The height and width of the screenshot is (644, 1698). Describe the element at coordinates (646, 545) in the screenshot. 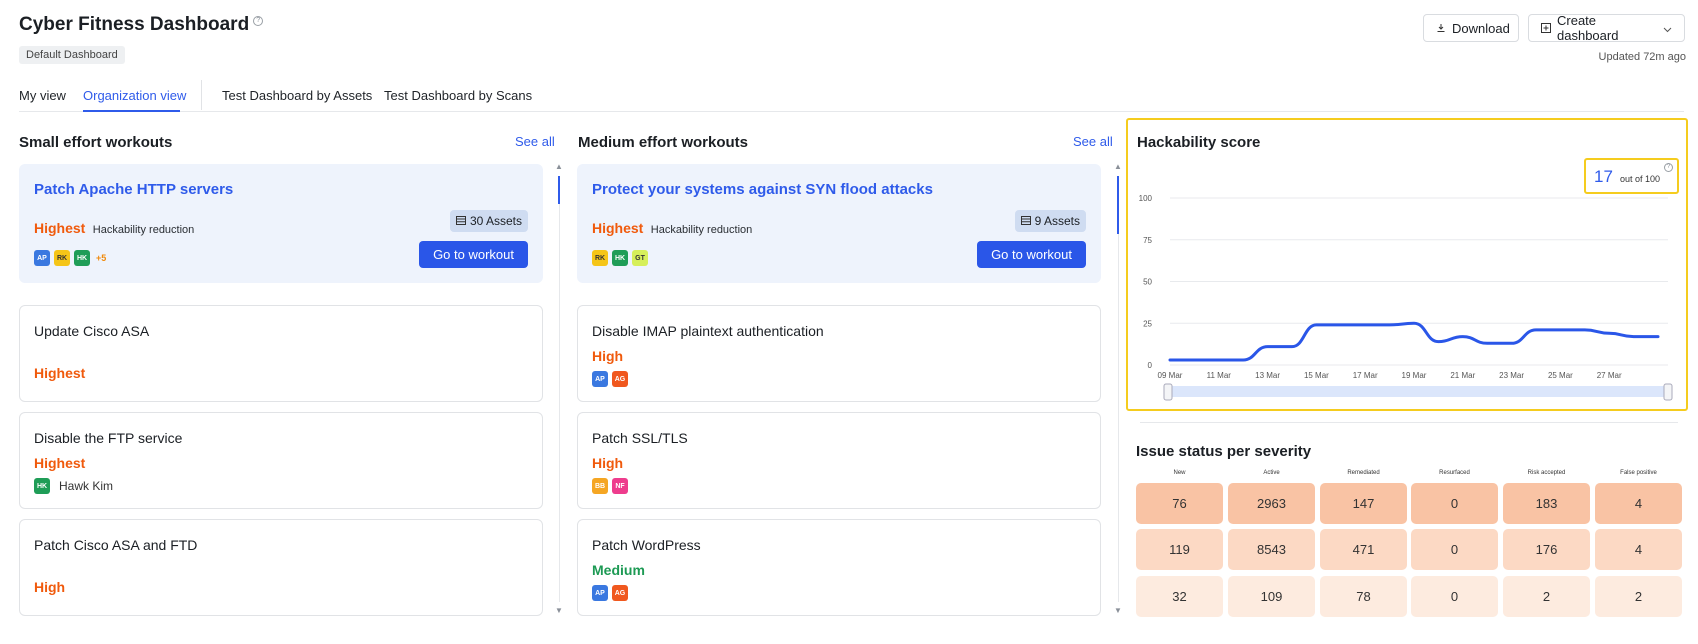

I see `workout-name: Patch WordPress` at that location.